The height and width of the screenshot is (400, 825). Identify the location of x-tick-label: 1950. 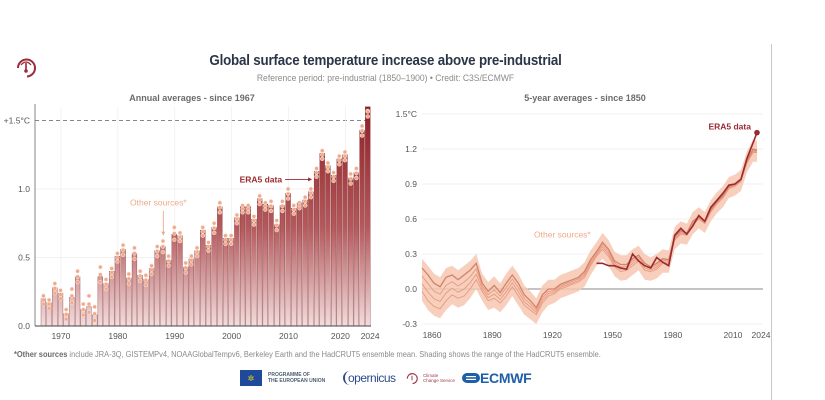
(612, 335).